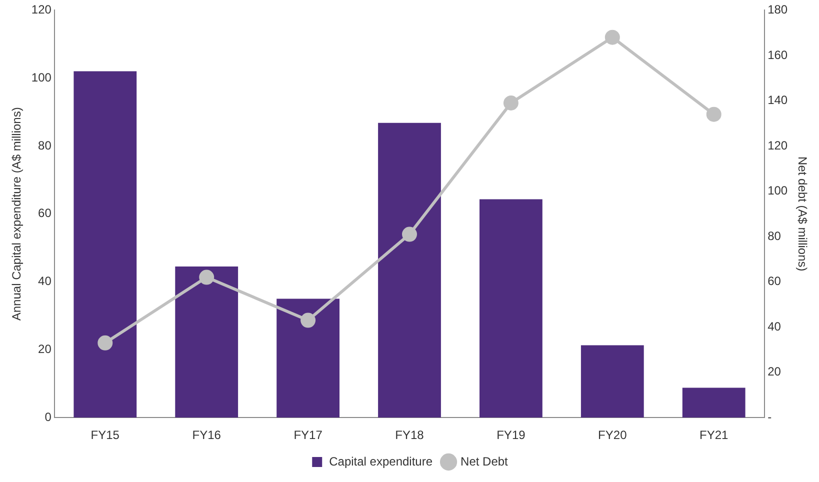  I want to click on y2-tick-label: 120, so click(778, 145).